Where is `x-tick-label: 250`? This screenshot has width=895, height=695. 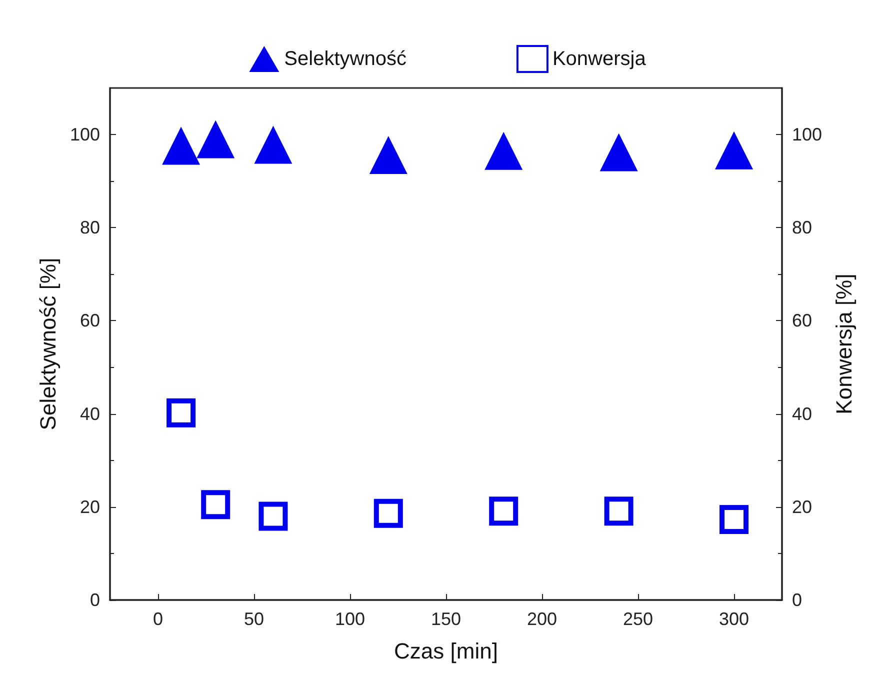 x-tick-label: 250 is located at coordinates (638, 619).